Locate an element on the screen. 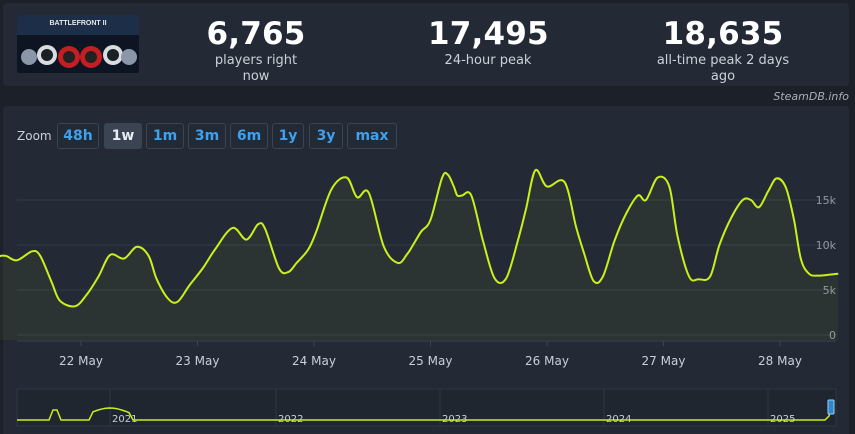 The image size is (855, 434). all-time-peak-label: all-time peak 2 days ago is located at coordinates (723, 68).